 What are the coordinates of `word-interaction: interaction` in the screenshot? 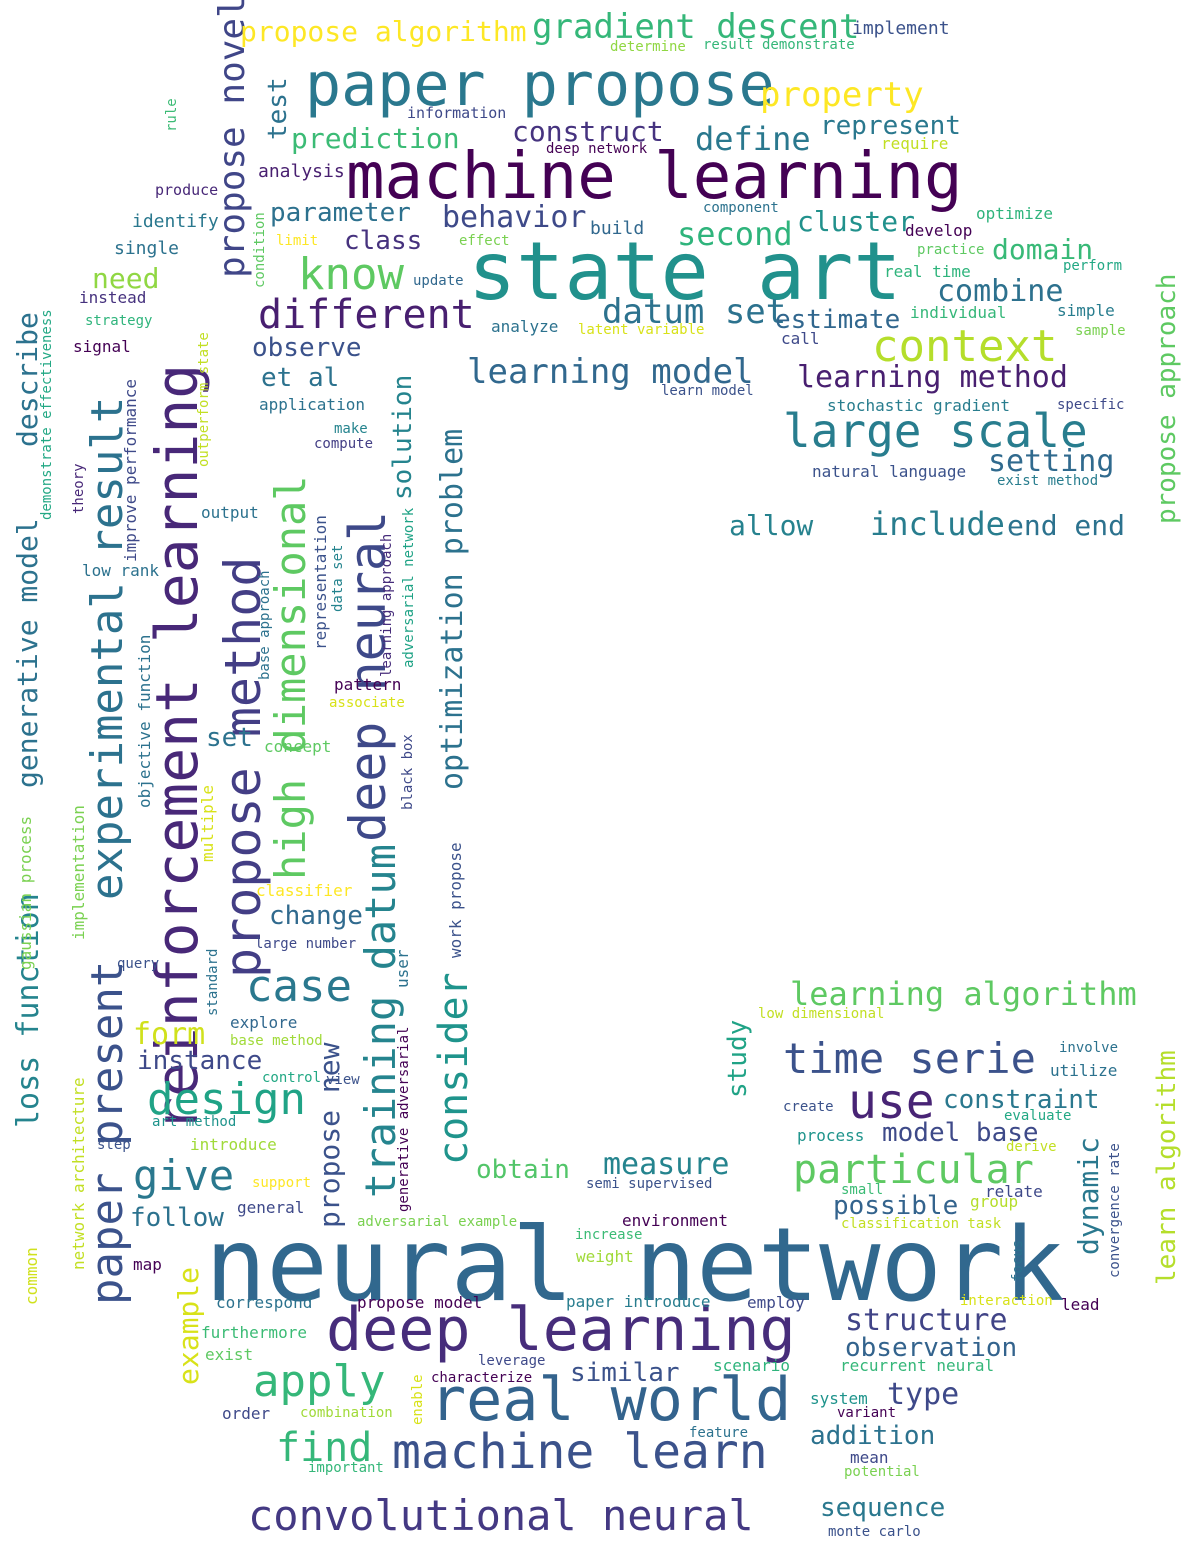 It's located at (1006, 1301).